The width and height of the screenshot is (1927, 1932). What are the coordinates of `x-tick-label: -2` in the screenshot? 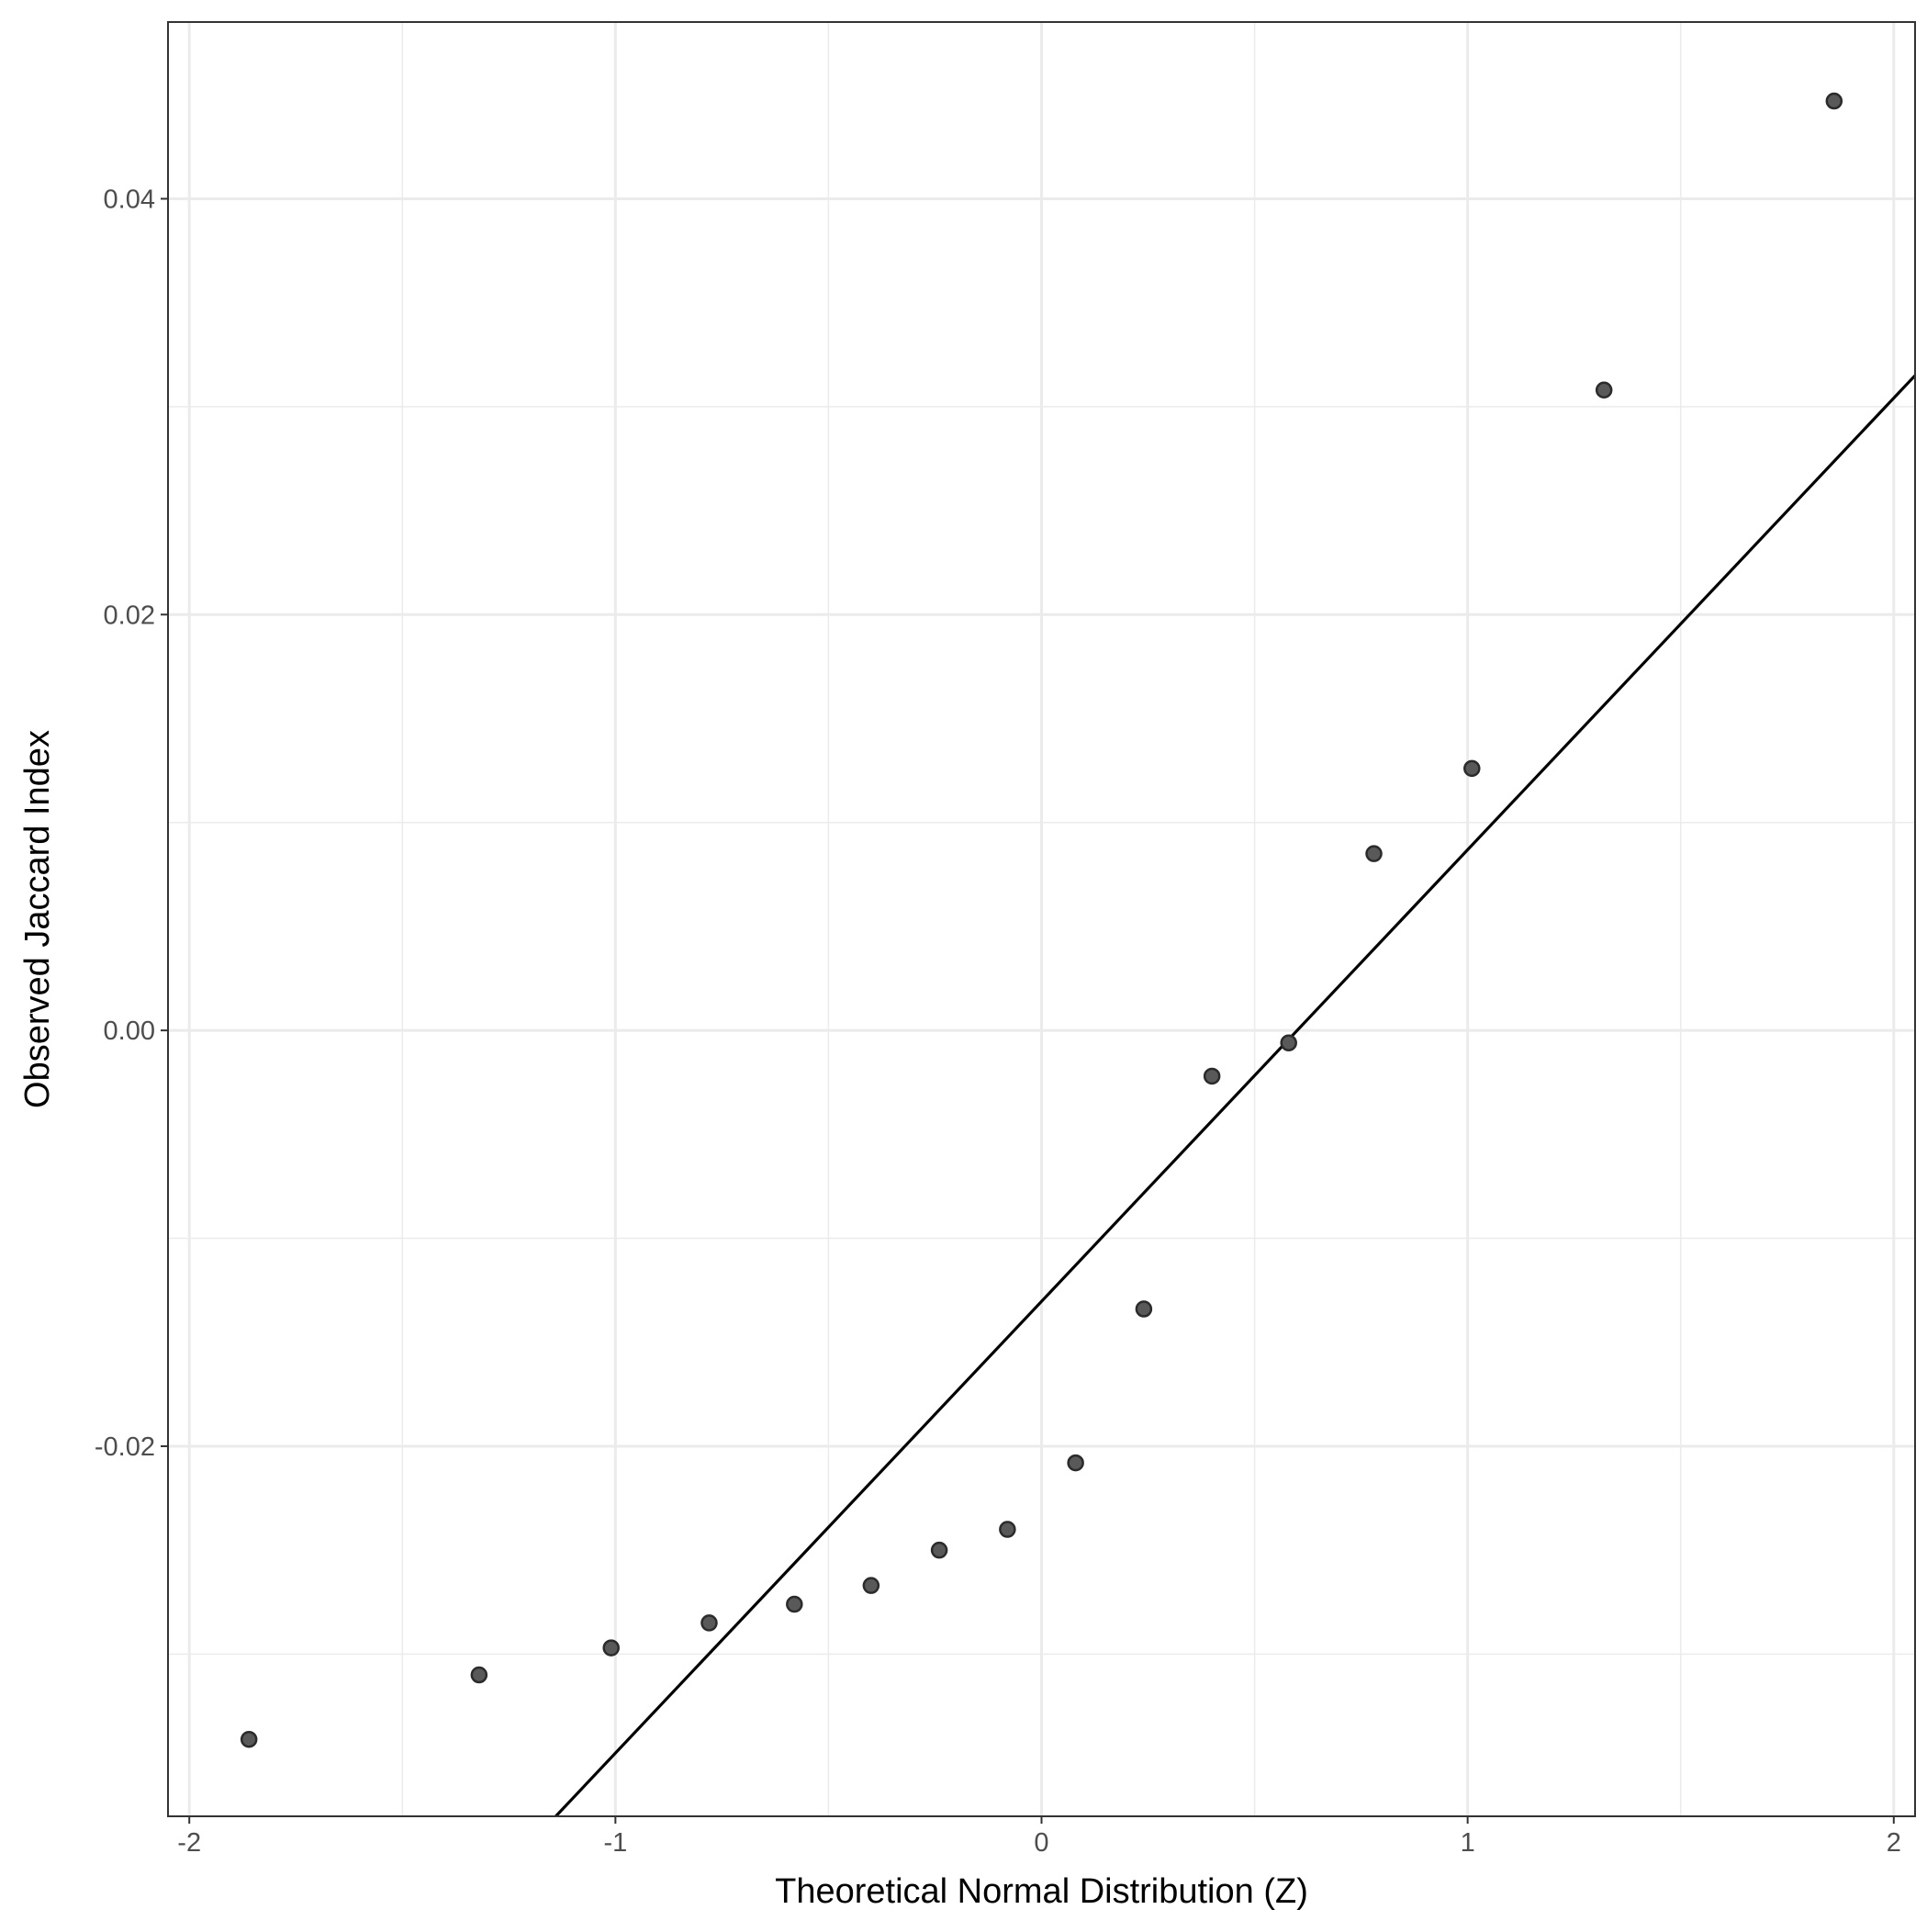 It's located at (189, 1843).